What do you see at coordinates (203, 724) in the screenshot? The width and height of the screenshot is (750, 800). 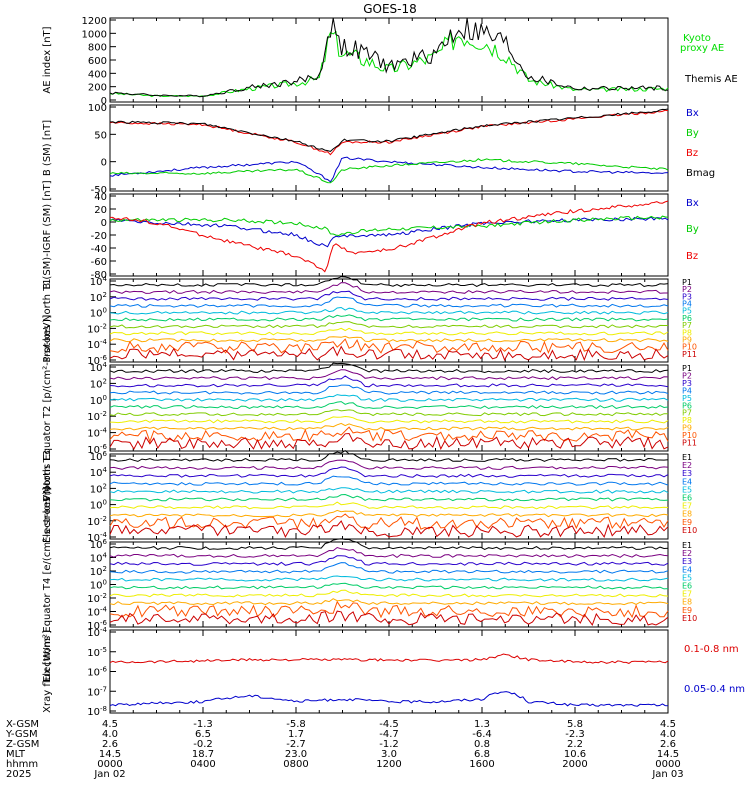 I see `footer-value: -1.3` at bounding box center [203, 724].